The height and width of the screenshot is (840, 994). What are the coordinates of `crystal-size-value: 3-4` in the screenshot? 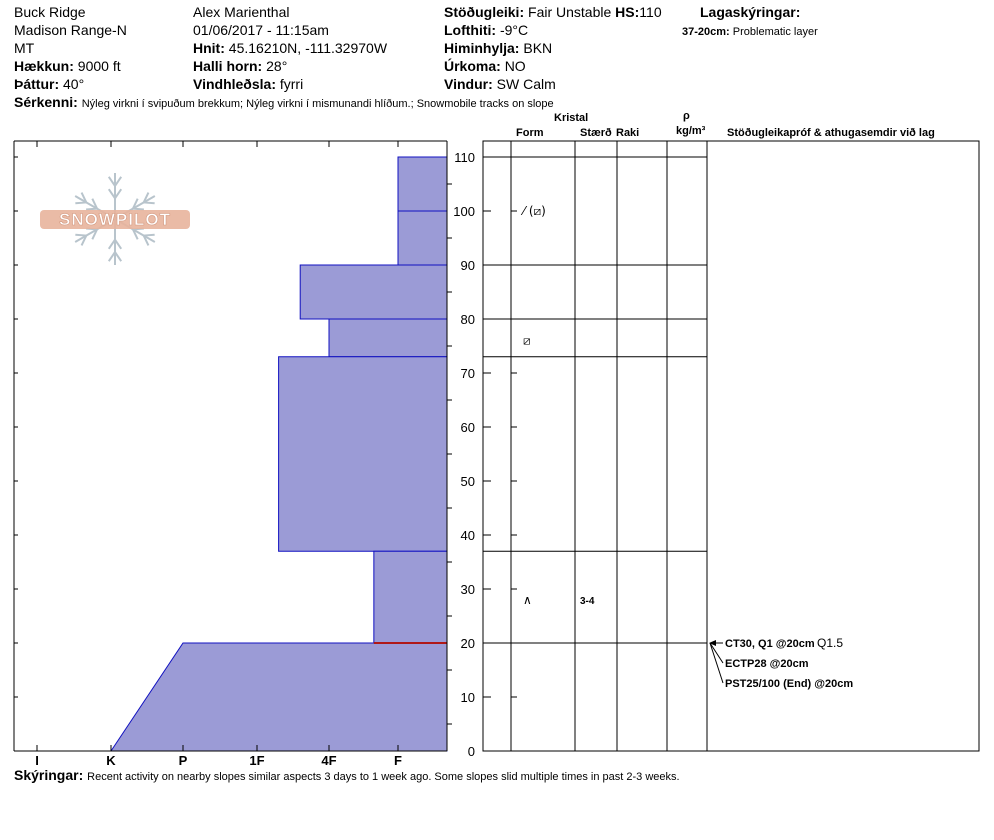 It's located at (587, 601).